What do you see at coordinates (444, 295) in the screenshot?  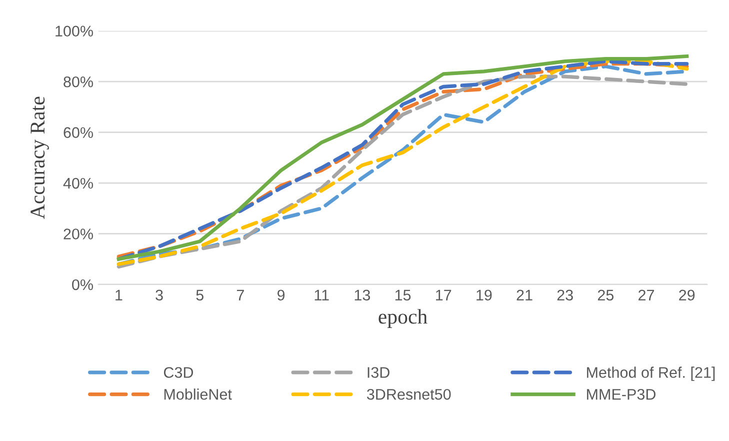 I see `x-tick-label: 17` at bounding box center [444, 295].